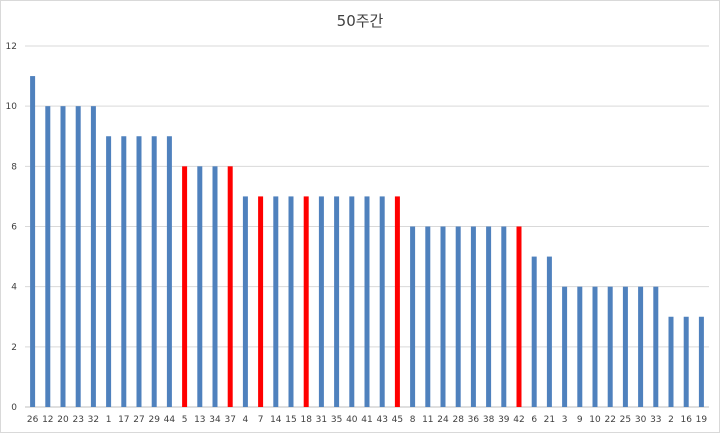  I want to click on x-tick-label: 13, so click(199, 420).